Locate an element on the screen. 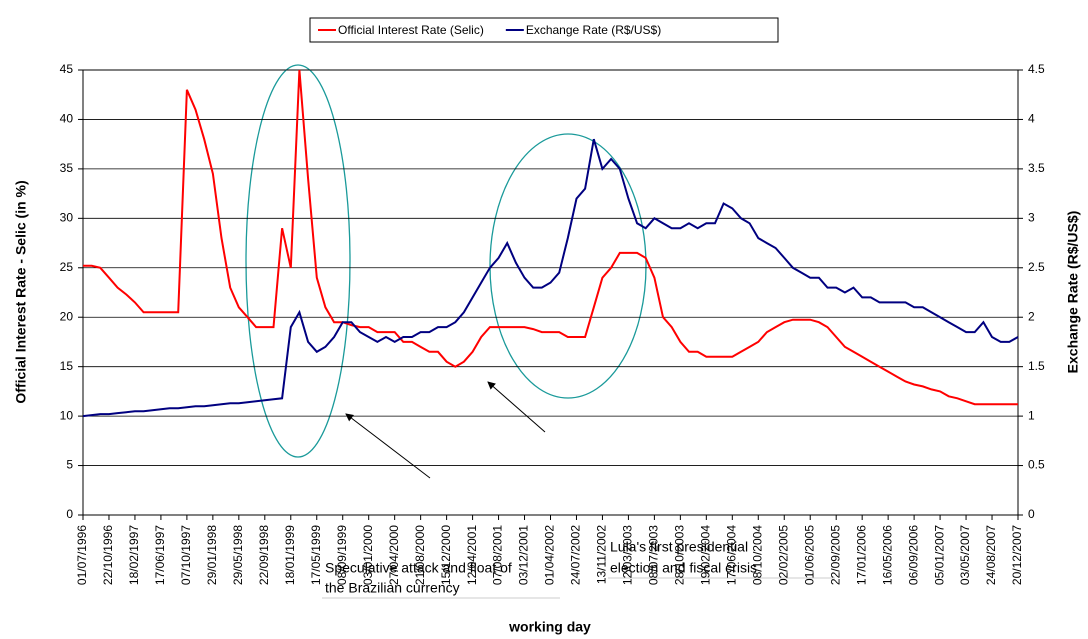 The width and height of the screenshot is (1088, 639). x-tick-label: 17/05/1999 is located at coordinates (316, 555).